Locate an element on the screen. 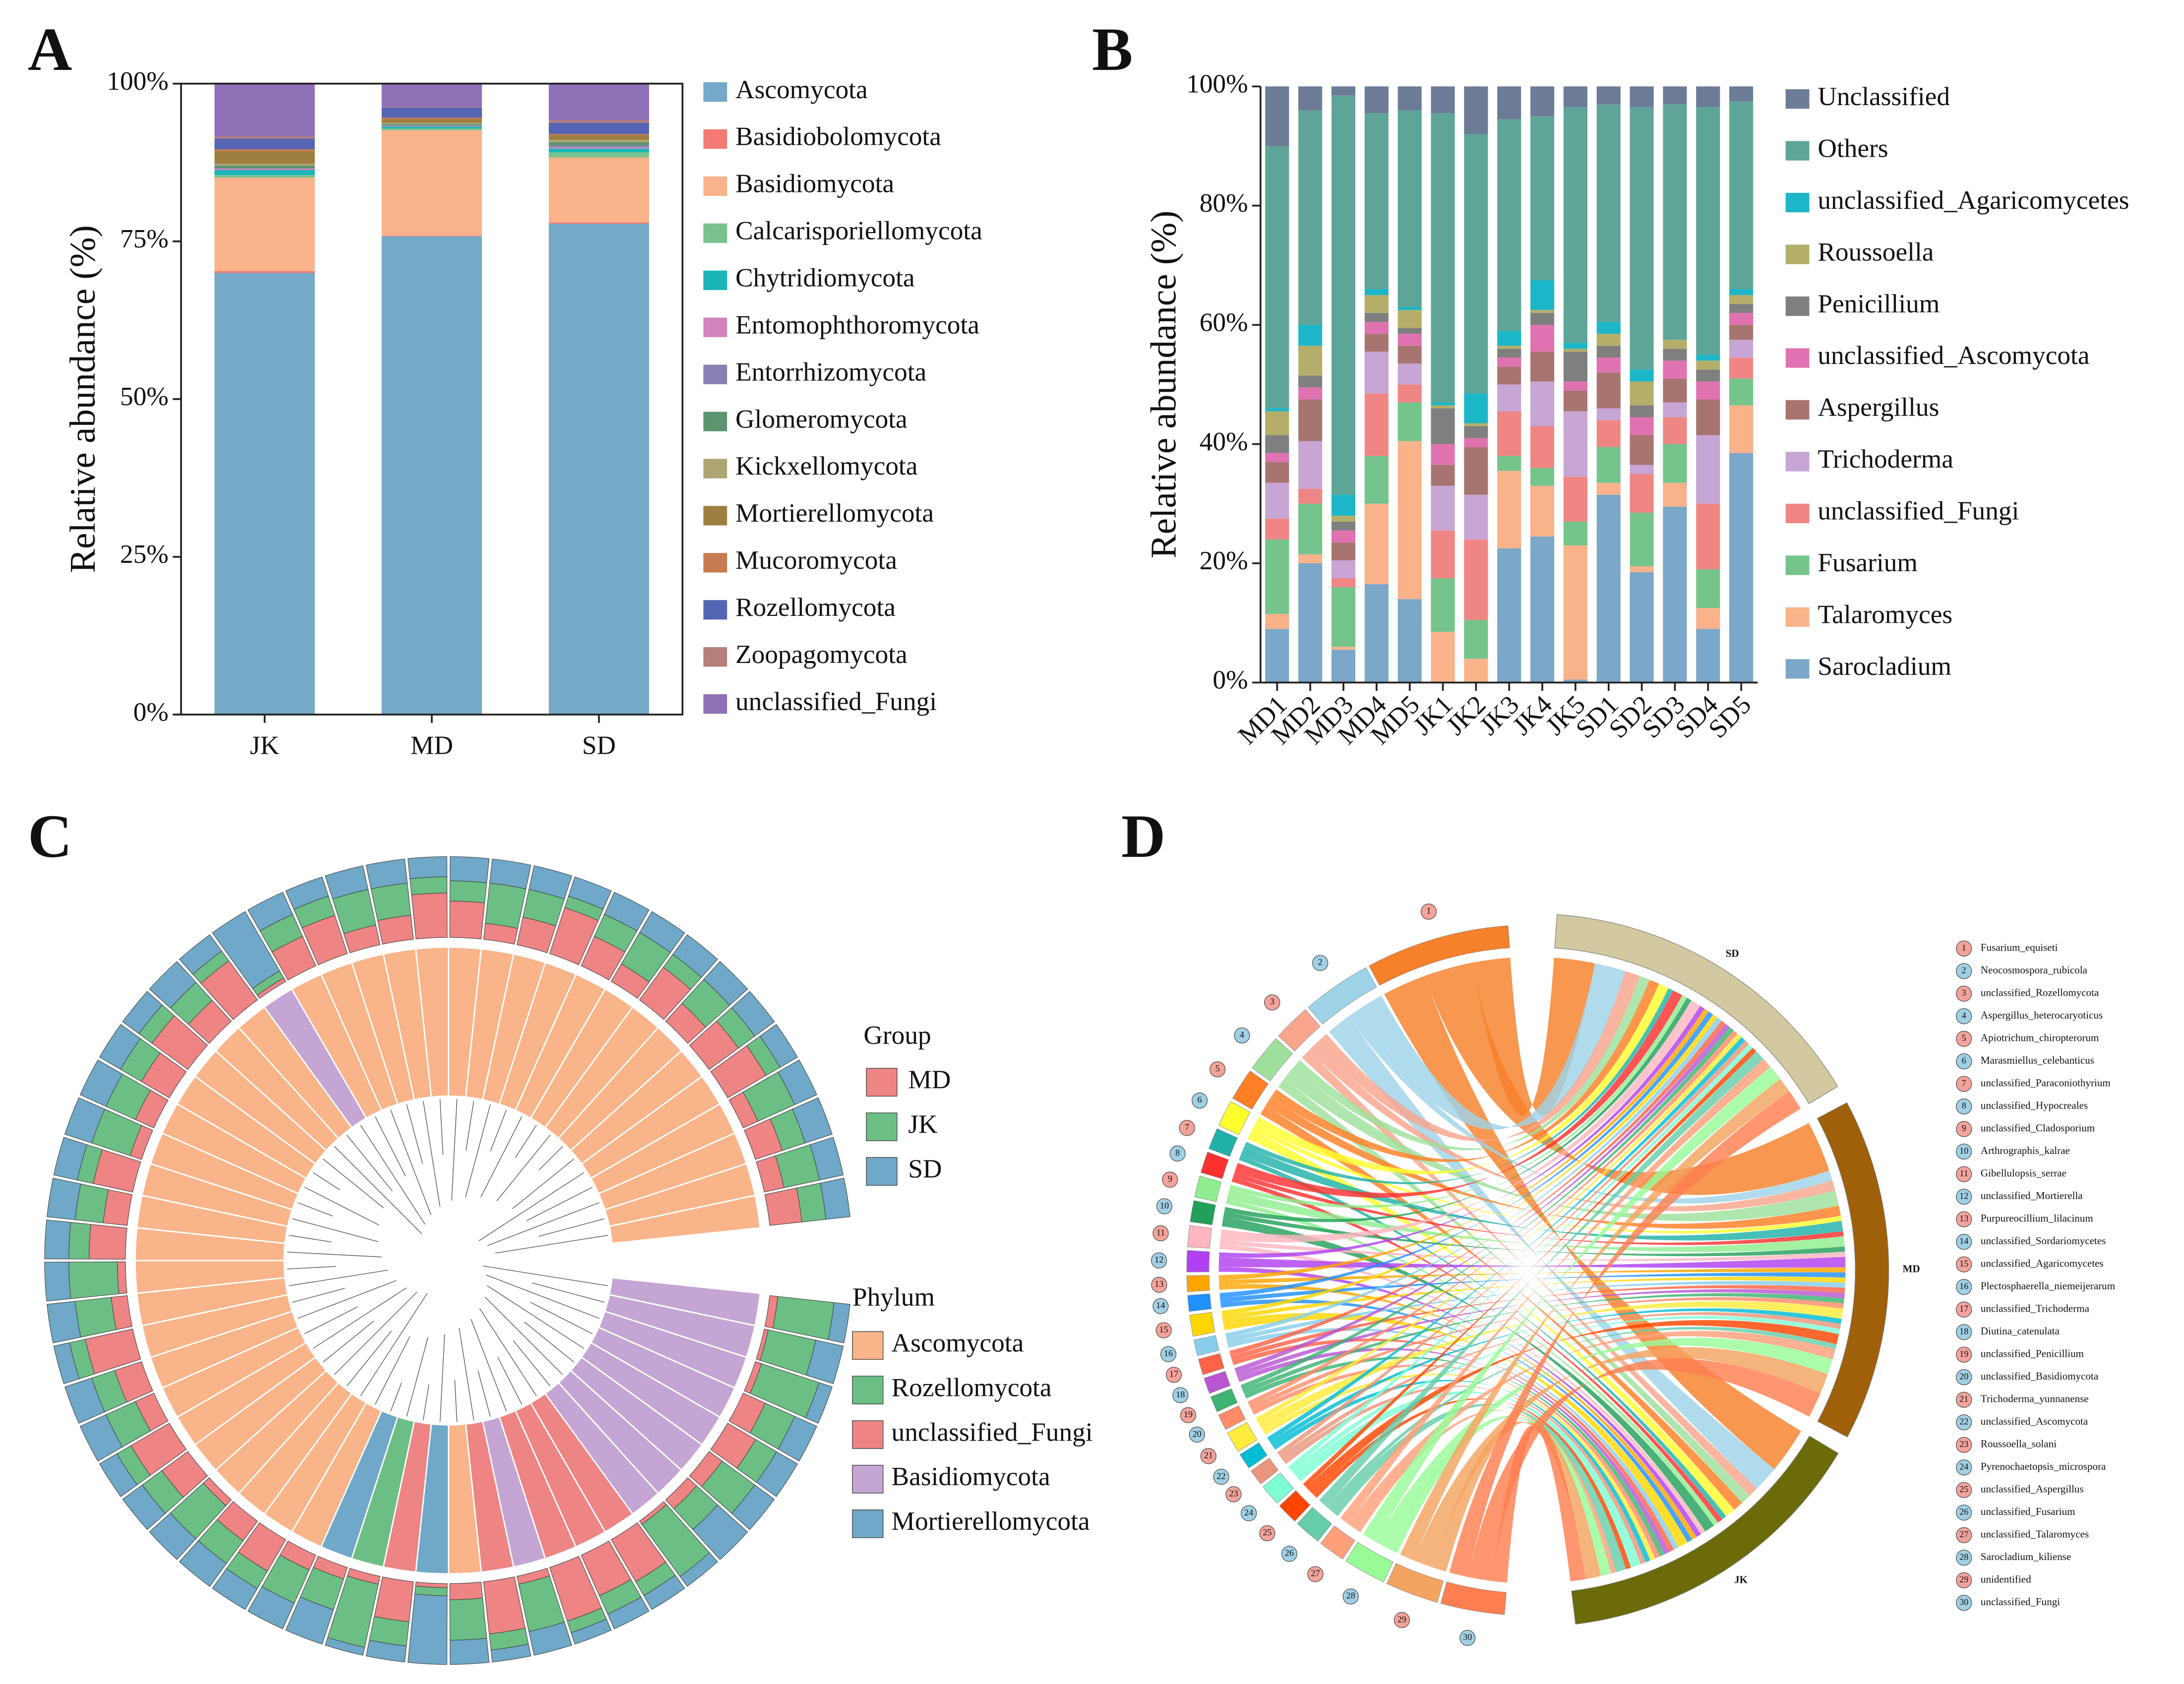 The image size is (2184, 1684). y-tick-label: 50% is located at coordinates (144, 396).